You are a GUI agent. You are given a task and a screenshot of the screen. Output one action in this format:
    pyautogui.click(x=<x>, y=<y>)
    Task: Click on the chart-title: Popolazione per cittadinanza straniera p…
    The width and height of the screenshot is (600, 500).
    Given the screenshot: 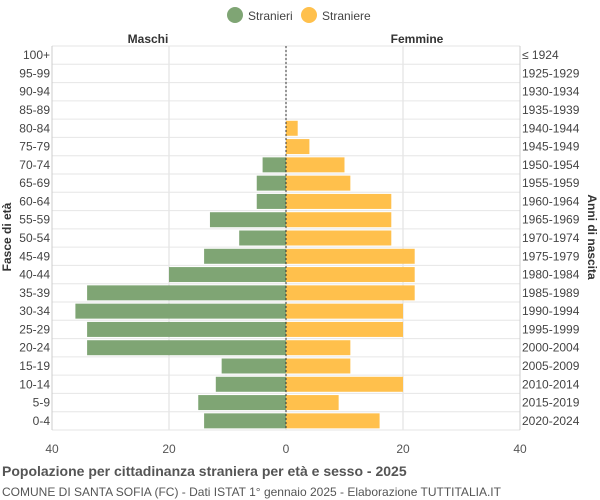 What is the action you would take?
    pyautogui.click(x=204, y=471)
    